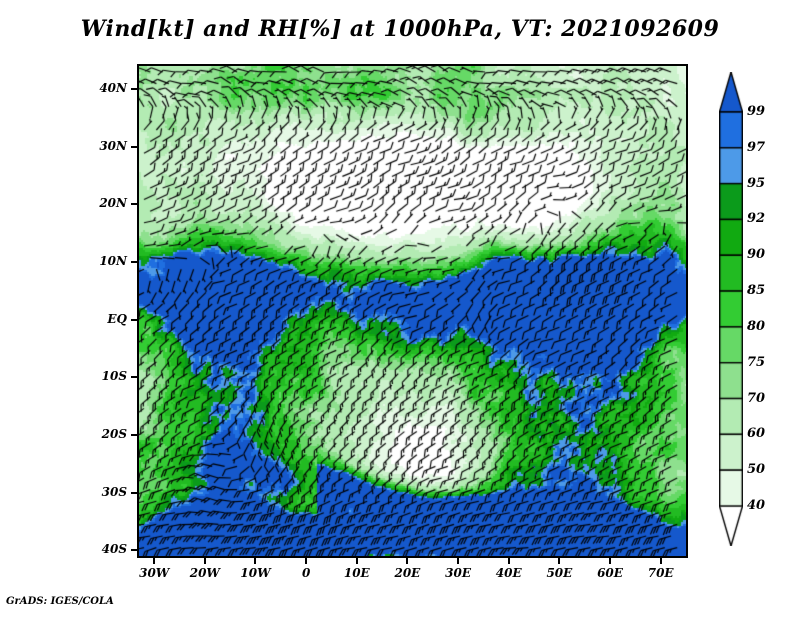  Describe the element at coordinates (356, 573) in the screenshot. I see `x-axis-label: 10E` at that location.